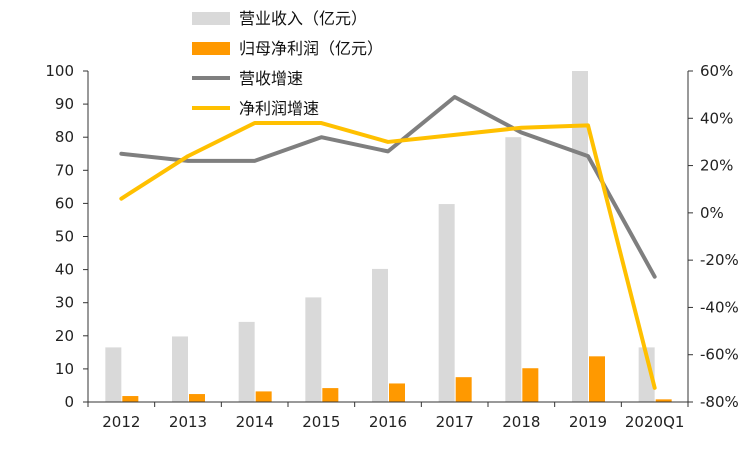 The height and width of the screenshot is (450, 750). What do you see at coordinates (330, 395) in the screenshot?
I see `bar-net-profit-2015` at bounding box center [330, 395].